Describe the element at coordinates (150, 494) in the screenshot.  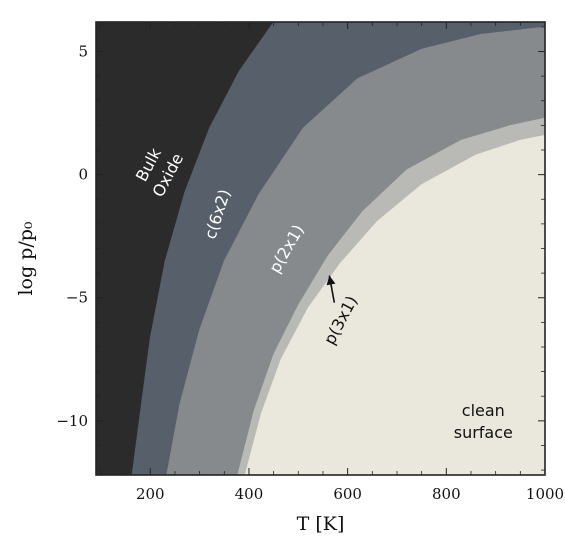
I see `x-tick-label: 200` at that location.